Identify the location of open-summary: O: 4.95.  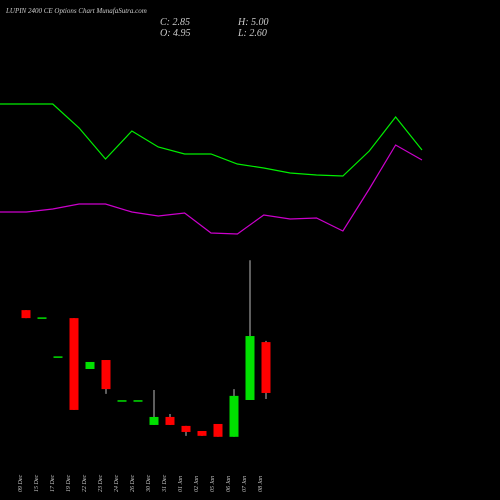
(175, 33).